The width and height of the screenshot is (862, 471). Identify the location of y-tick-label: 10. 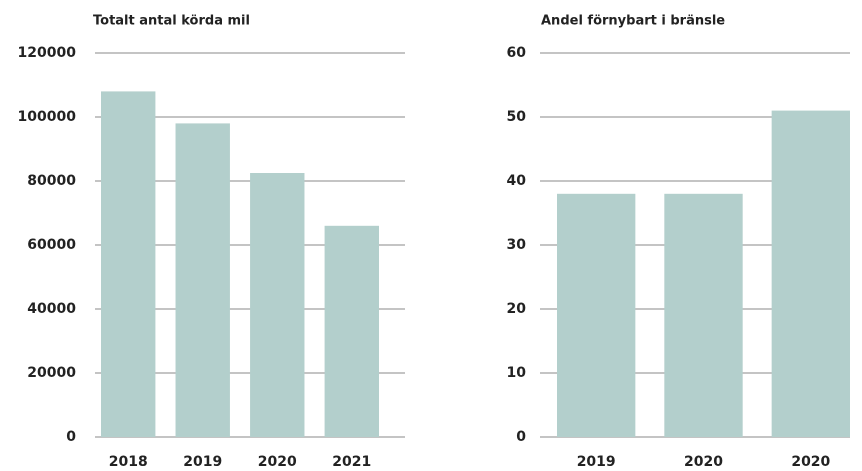
(517, 373).